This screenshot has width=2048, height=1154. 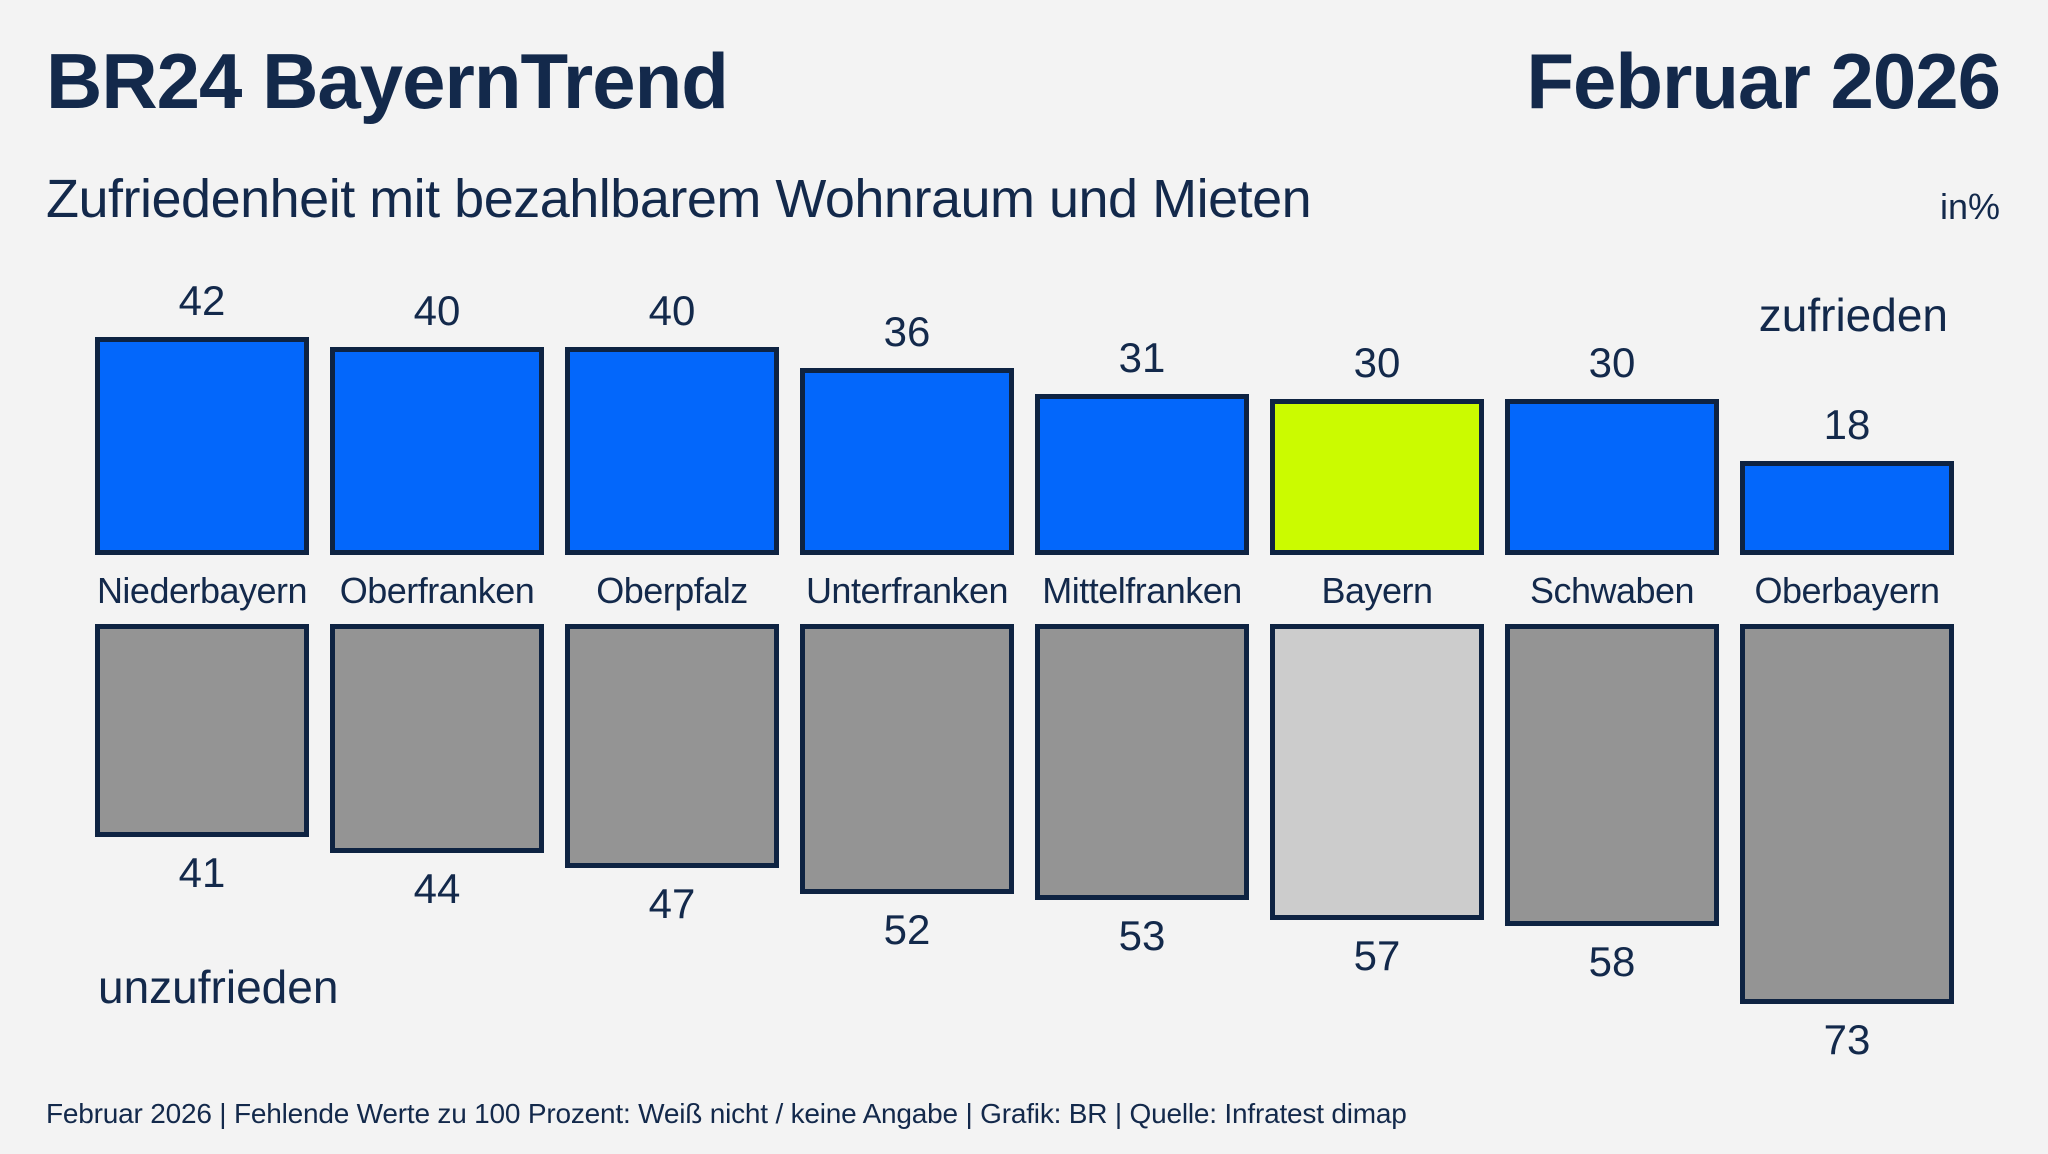 What do you see at coordinates (1847, 425) in the screenshot?
I see `satisfied-value: 18` at bounding box center [1847, 425].